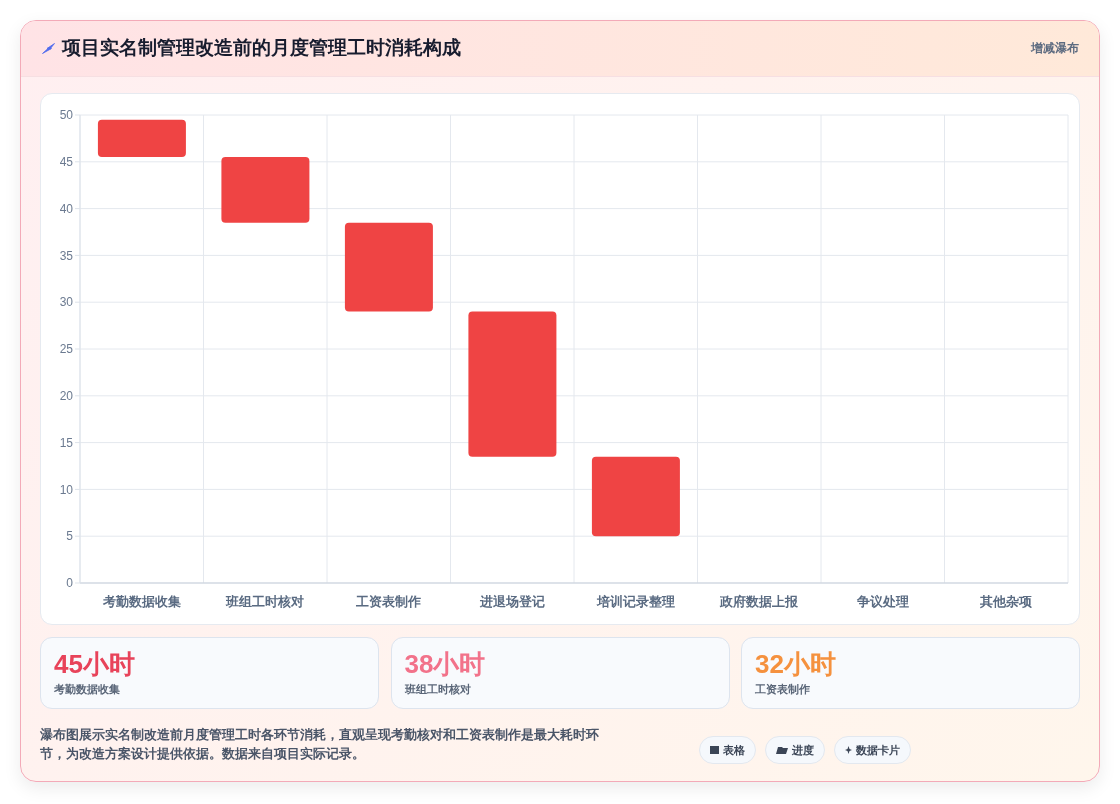 The width and height of the screenshot is (1120, 804). What do you see at coordinates (66, 396) in the screenshot?
I see `y-tick-label: 20` at bounding box center [66, 396].